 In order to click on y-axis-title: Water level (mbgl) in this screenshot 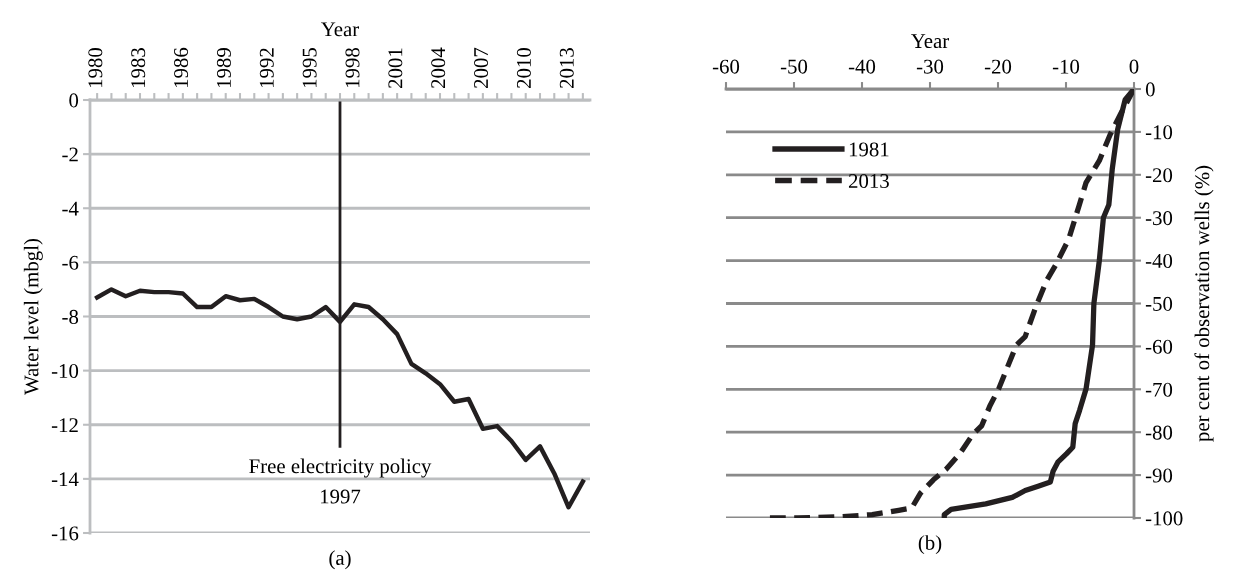, I will do `click(33, 317)`.